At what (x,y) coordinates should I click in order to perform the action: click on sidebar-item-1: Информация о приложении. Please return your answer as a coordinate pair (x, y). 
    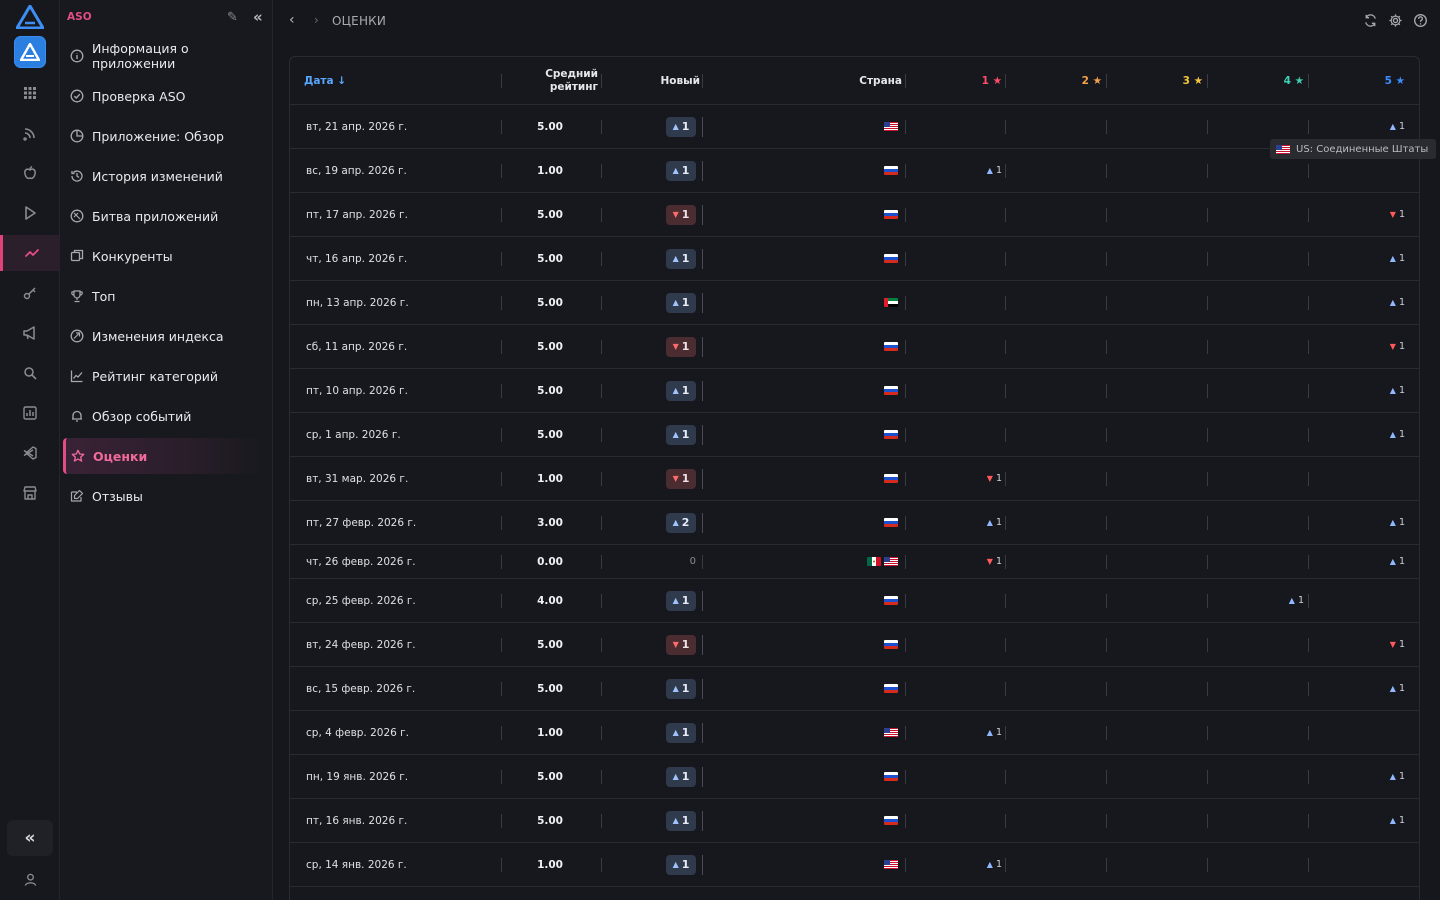
    Looking at the image, I should click on (163, 56).